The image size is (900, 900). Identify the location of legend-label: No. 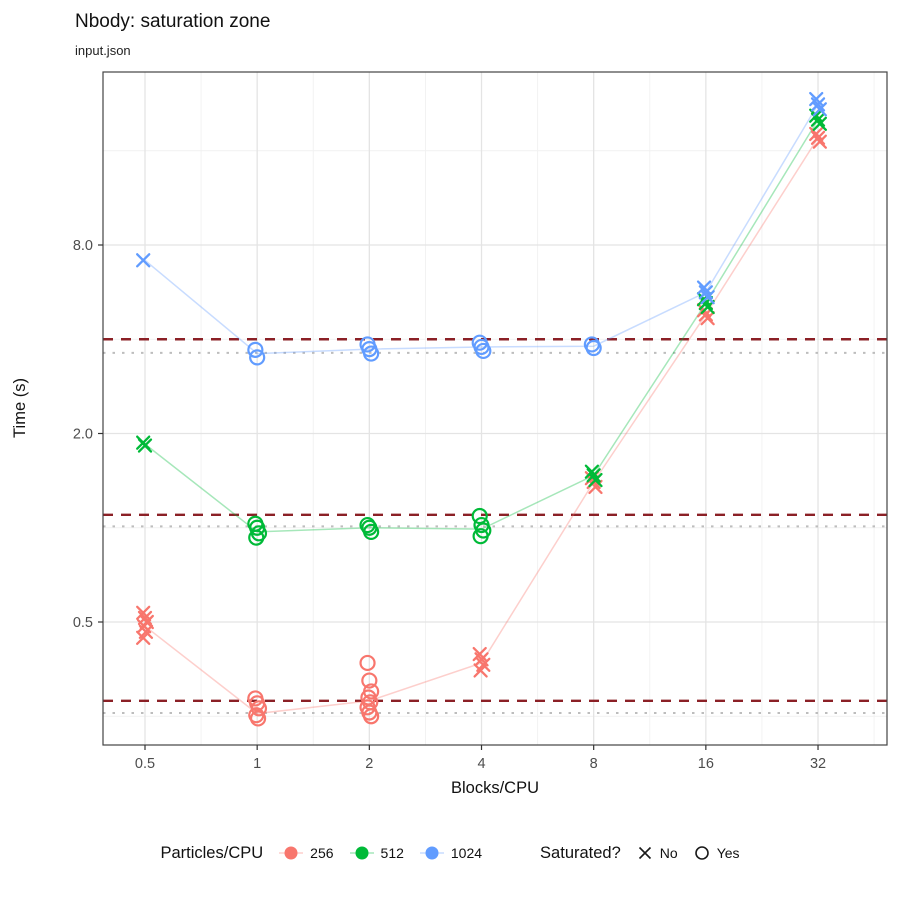
(668, 853).